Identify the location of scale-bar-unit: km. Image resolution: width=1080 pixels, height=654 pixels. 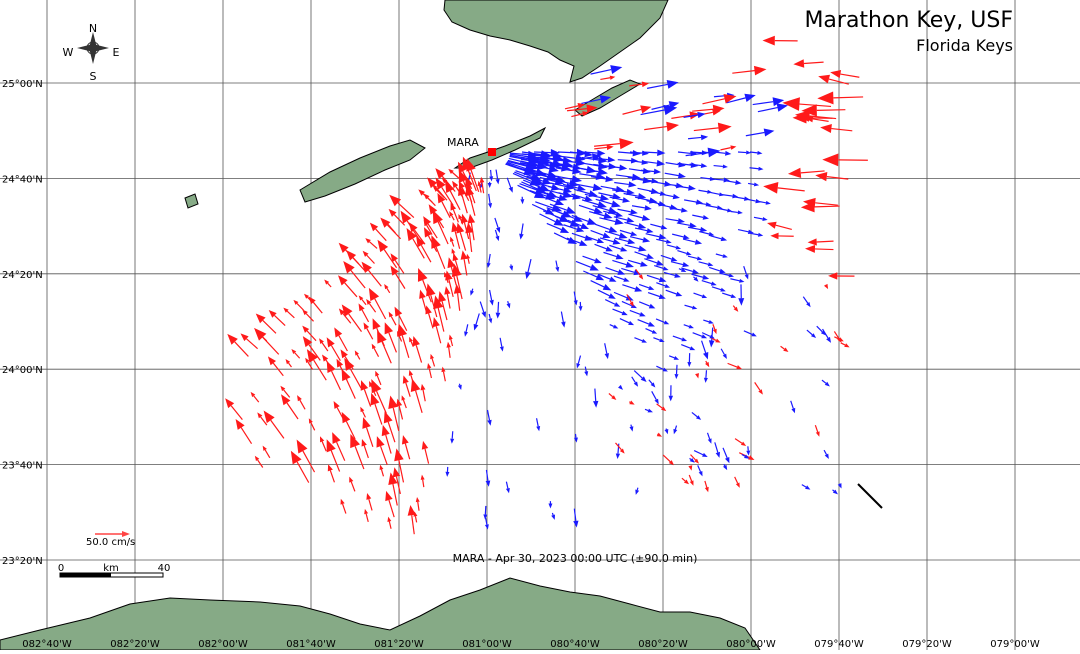
(111, 568).